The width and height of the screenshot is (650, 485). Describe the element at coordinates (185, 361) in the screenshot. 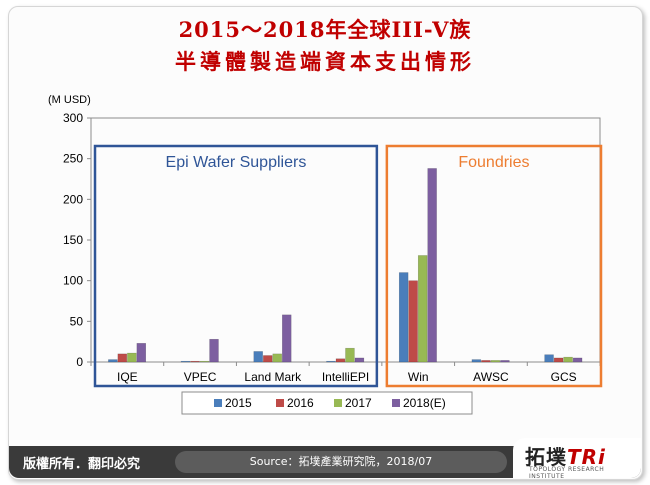

I see `bar-vpec-2015` at that location.